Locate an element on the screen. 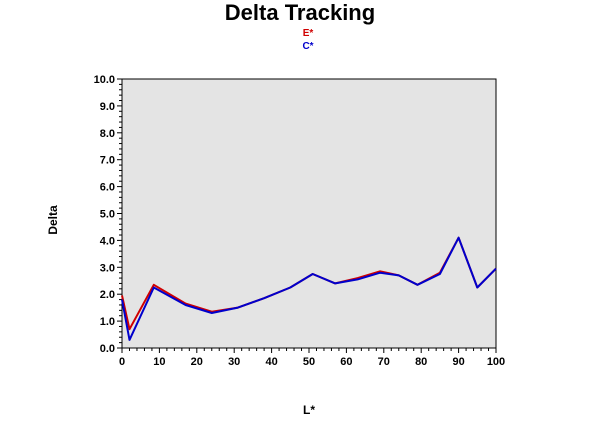  x-tick-label: 60 is located at coordinates (346, 362).